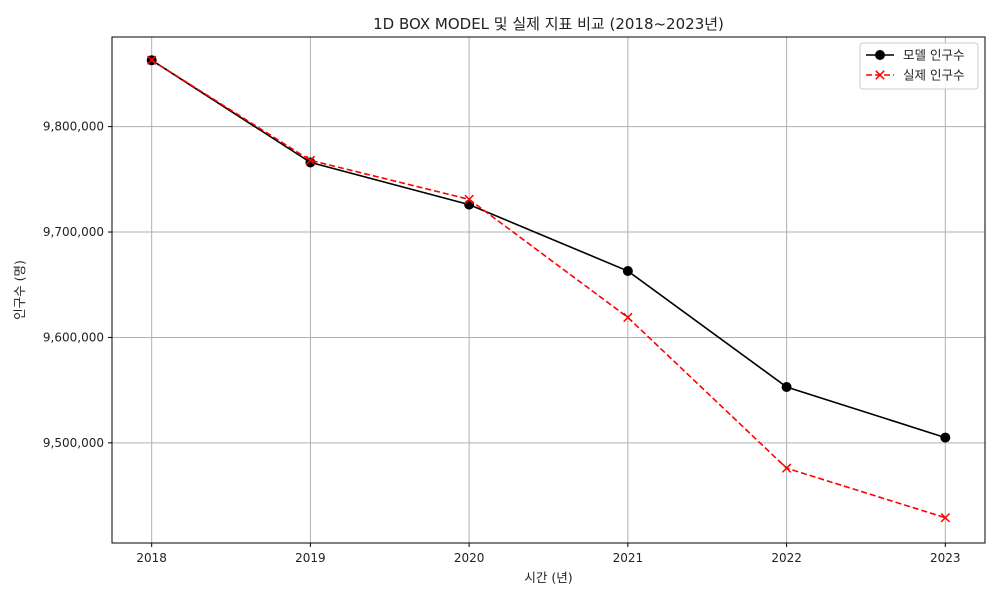  I want to click on y-tick-label: 9,600,000, so click(73, 337).